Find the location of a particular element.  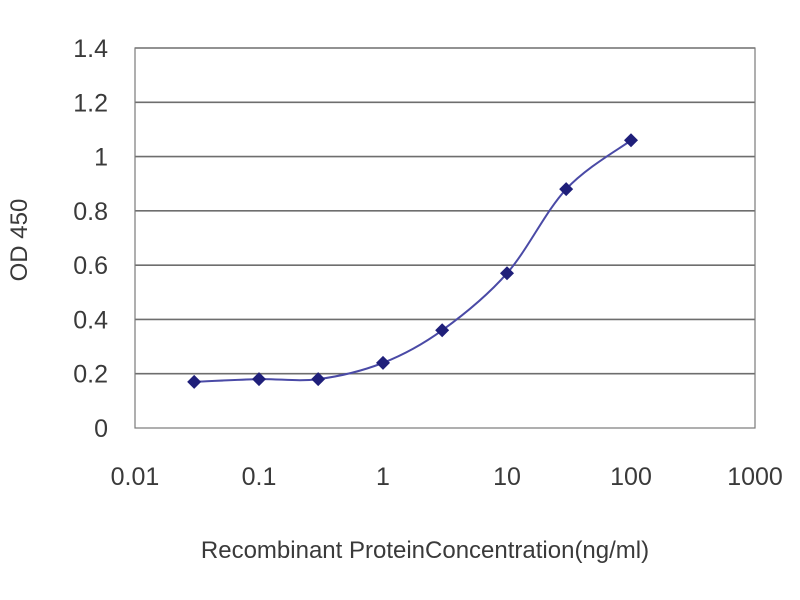

y-tick-label: 1 is located at coordinates (101, 158).